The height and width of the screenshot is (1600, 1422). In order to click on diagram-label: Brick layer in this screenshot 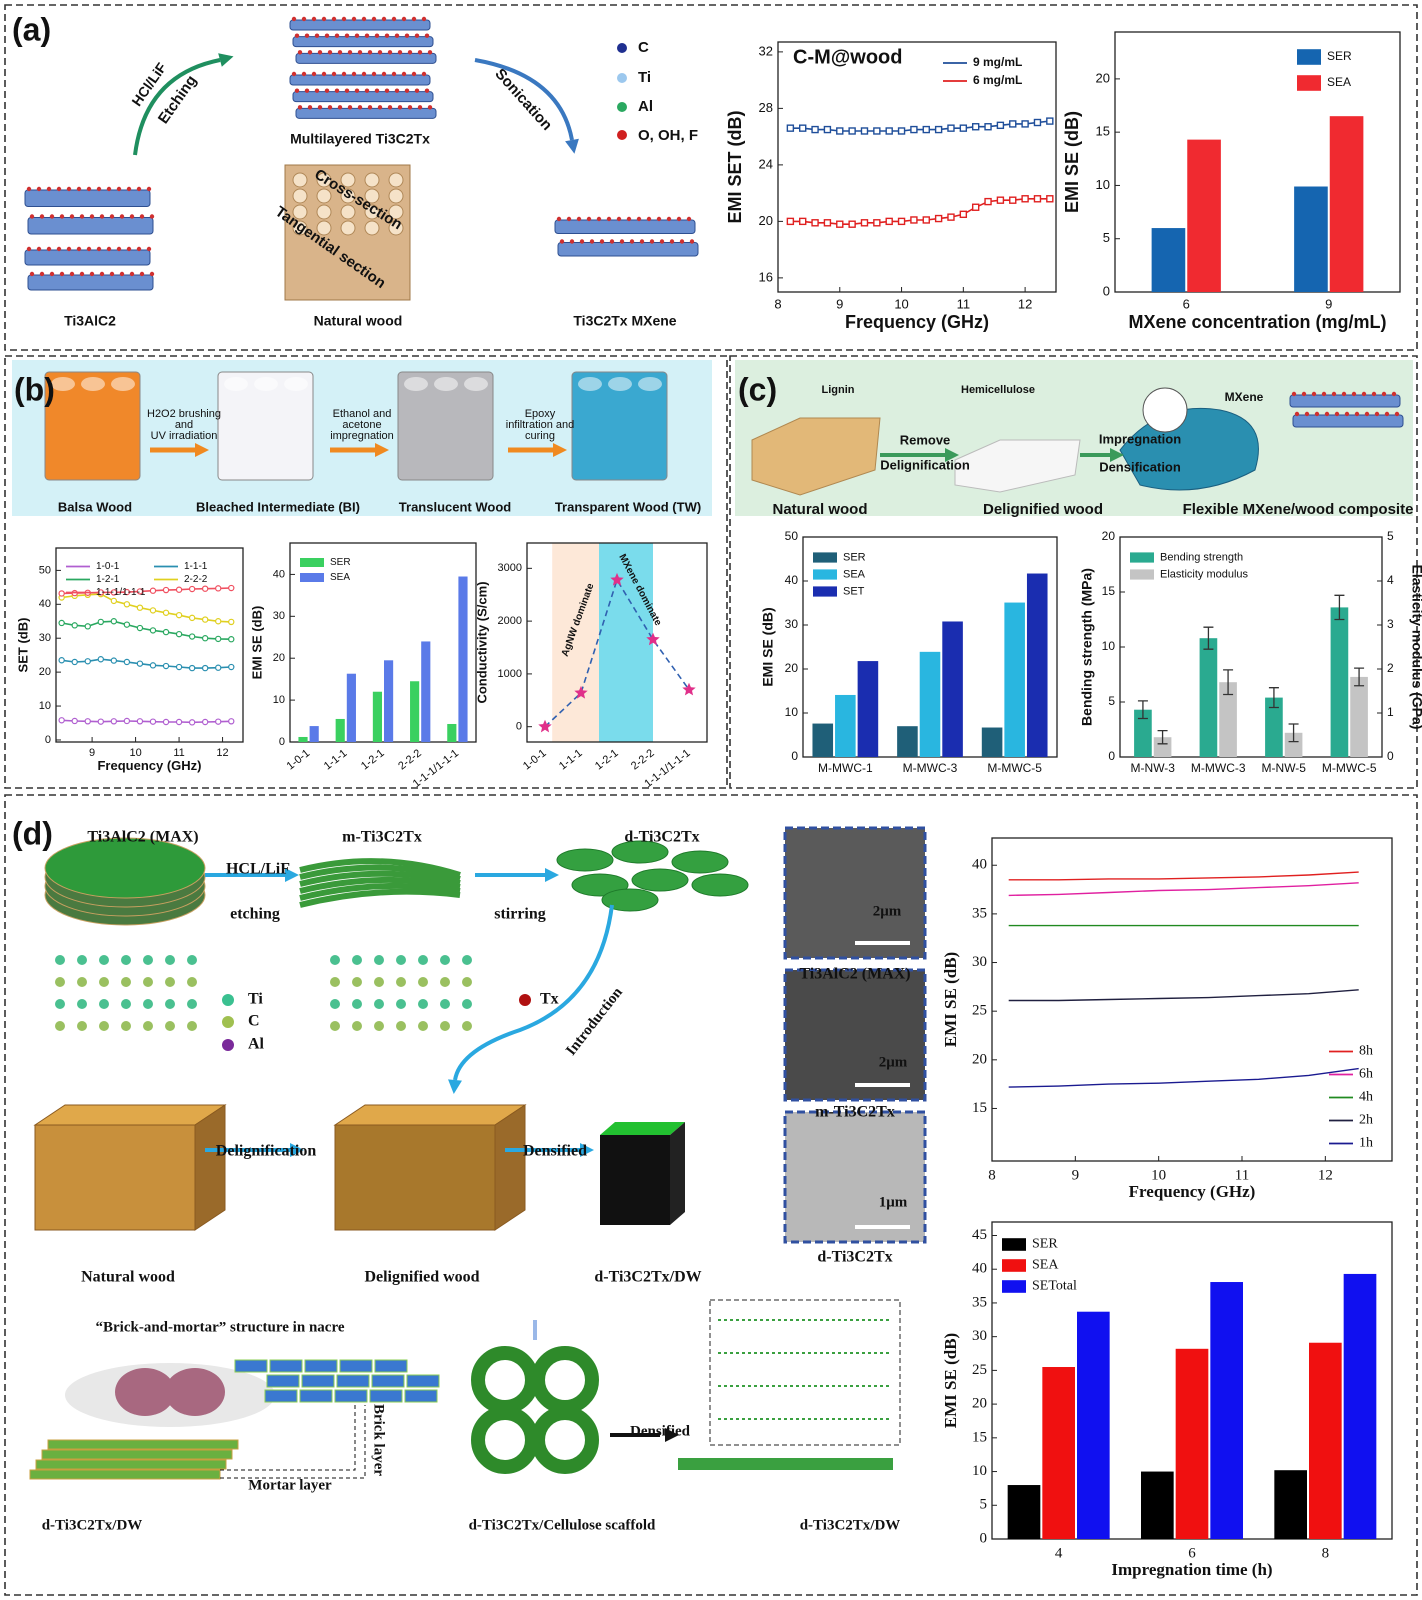, I will do `click(379, 1440)`.